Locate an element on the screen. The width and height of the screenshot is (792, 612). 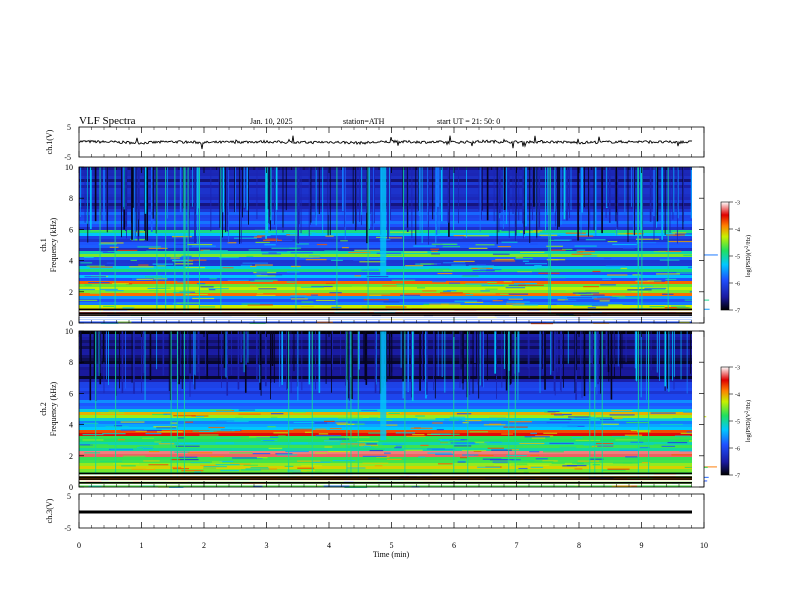
ch2-colorbar-label: log(PSD)(V2/Hz) is located at coordinates (748, 421).